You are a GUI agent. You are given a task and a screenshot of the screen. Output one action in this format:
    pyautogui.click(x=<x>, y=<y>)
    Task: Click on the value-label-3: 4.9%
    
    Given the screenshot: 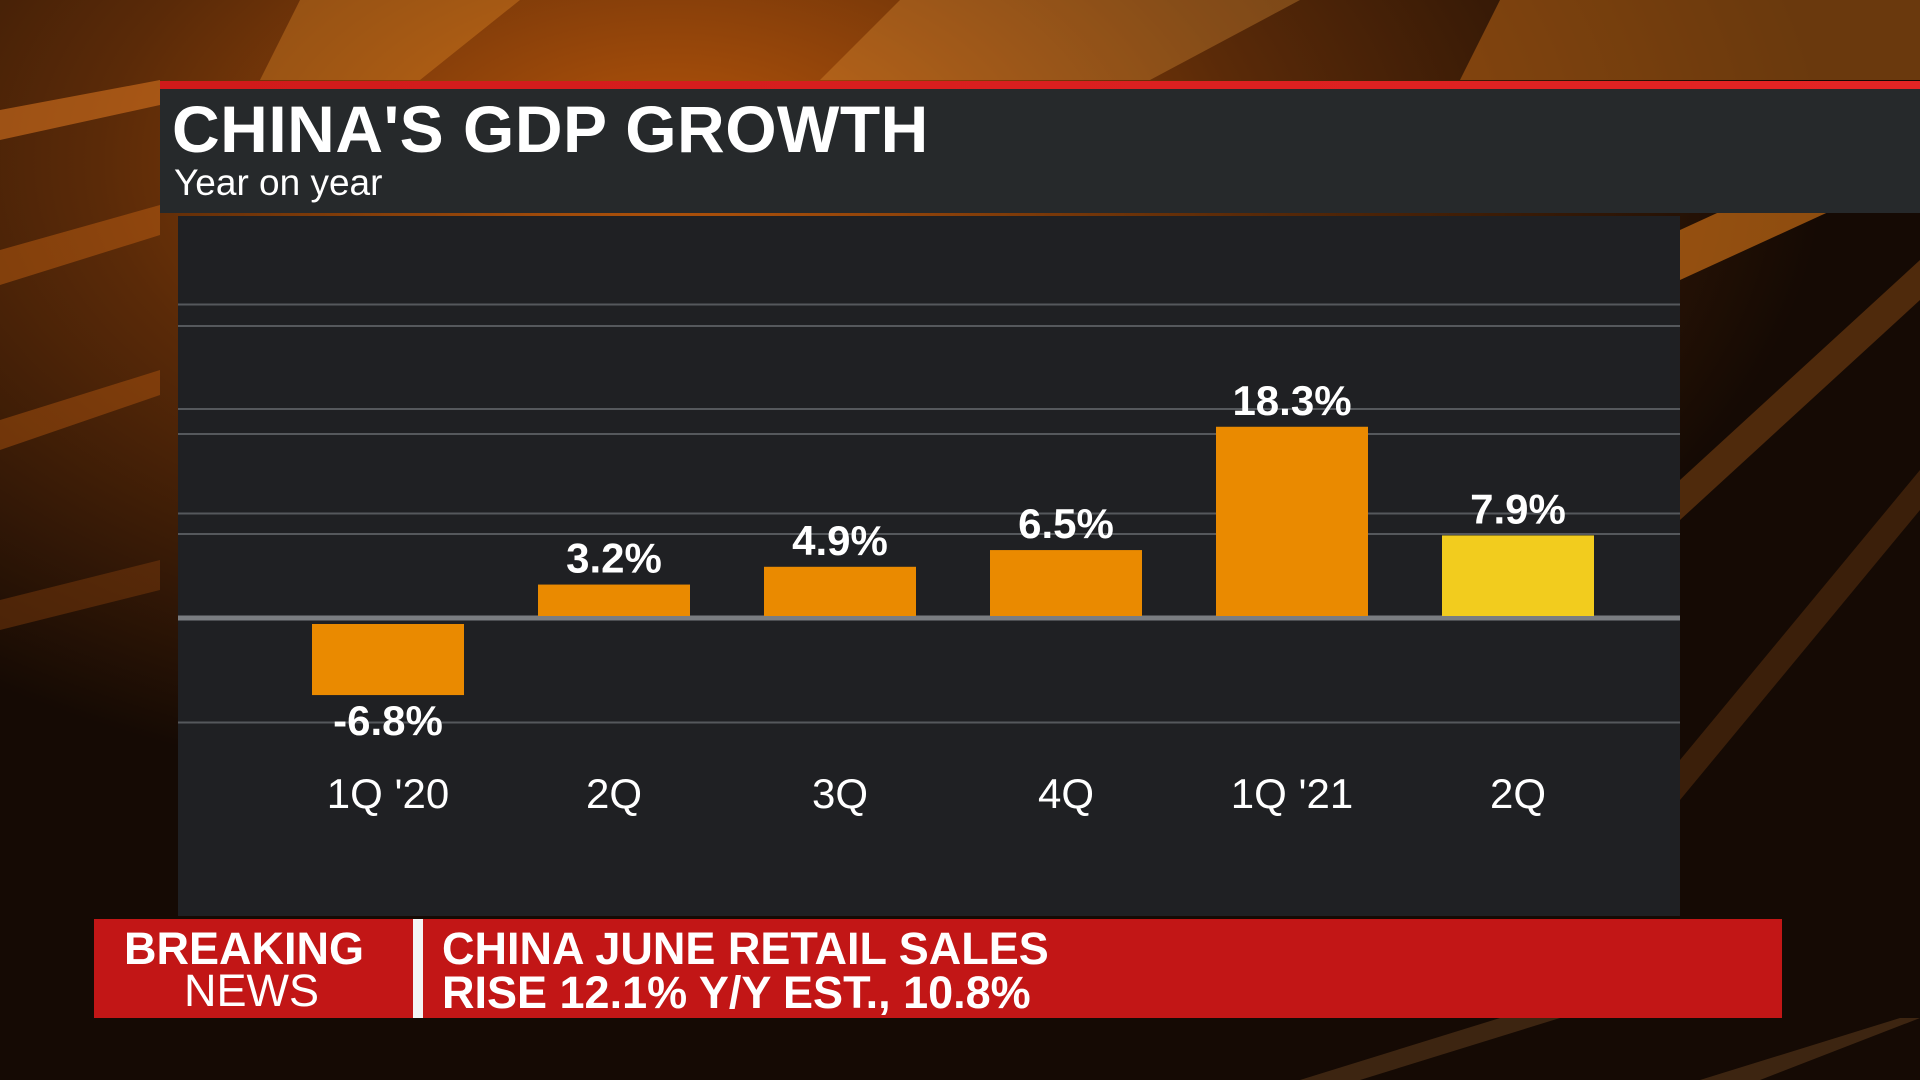 What is the action you would take?
    pyautogui.click(x=840, y=540)
    